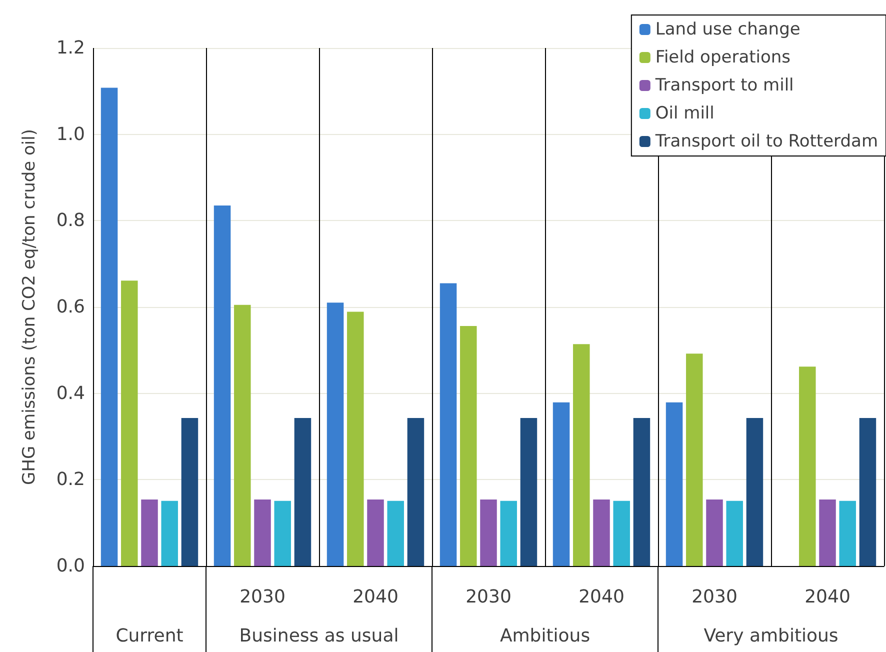 Image resolution: width=886 pixels, height=652 pixels. Describe the element at coordinates (70, 48) in the screenshot. I see `y-tick-label: 1.2` at that location.